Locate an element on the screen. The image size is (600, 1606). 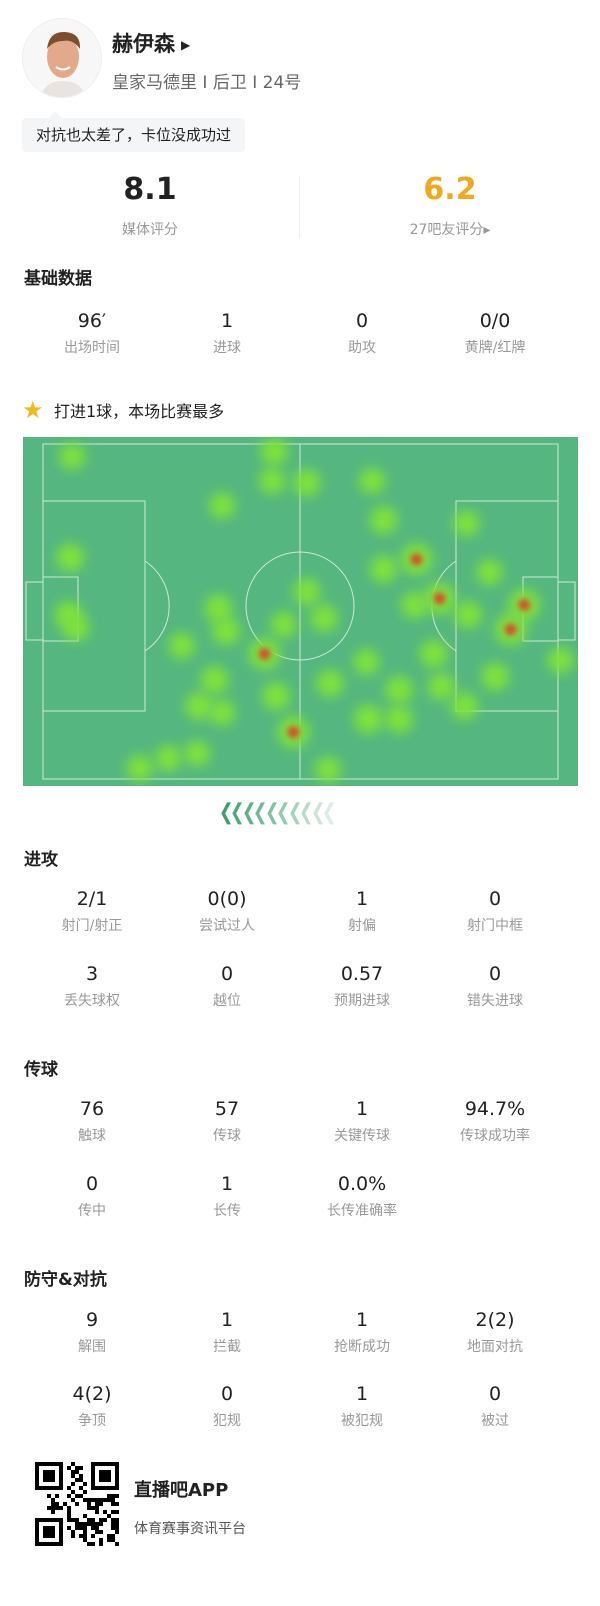
stat-cell: 0.0% 长传准确率 is located at coordinates (362, 1196).